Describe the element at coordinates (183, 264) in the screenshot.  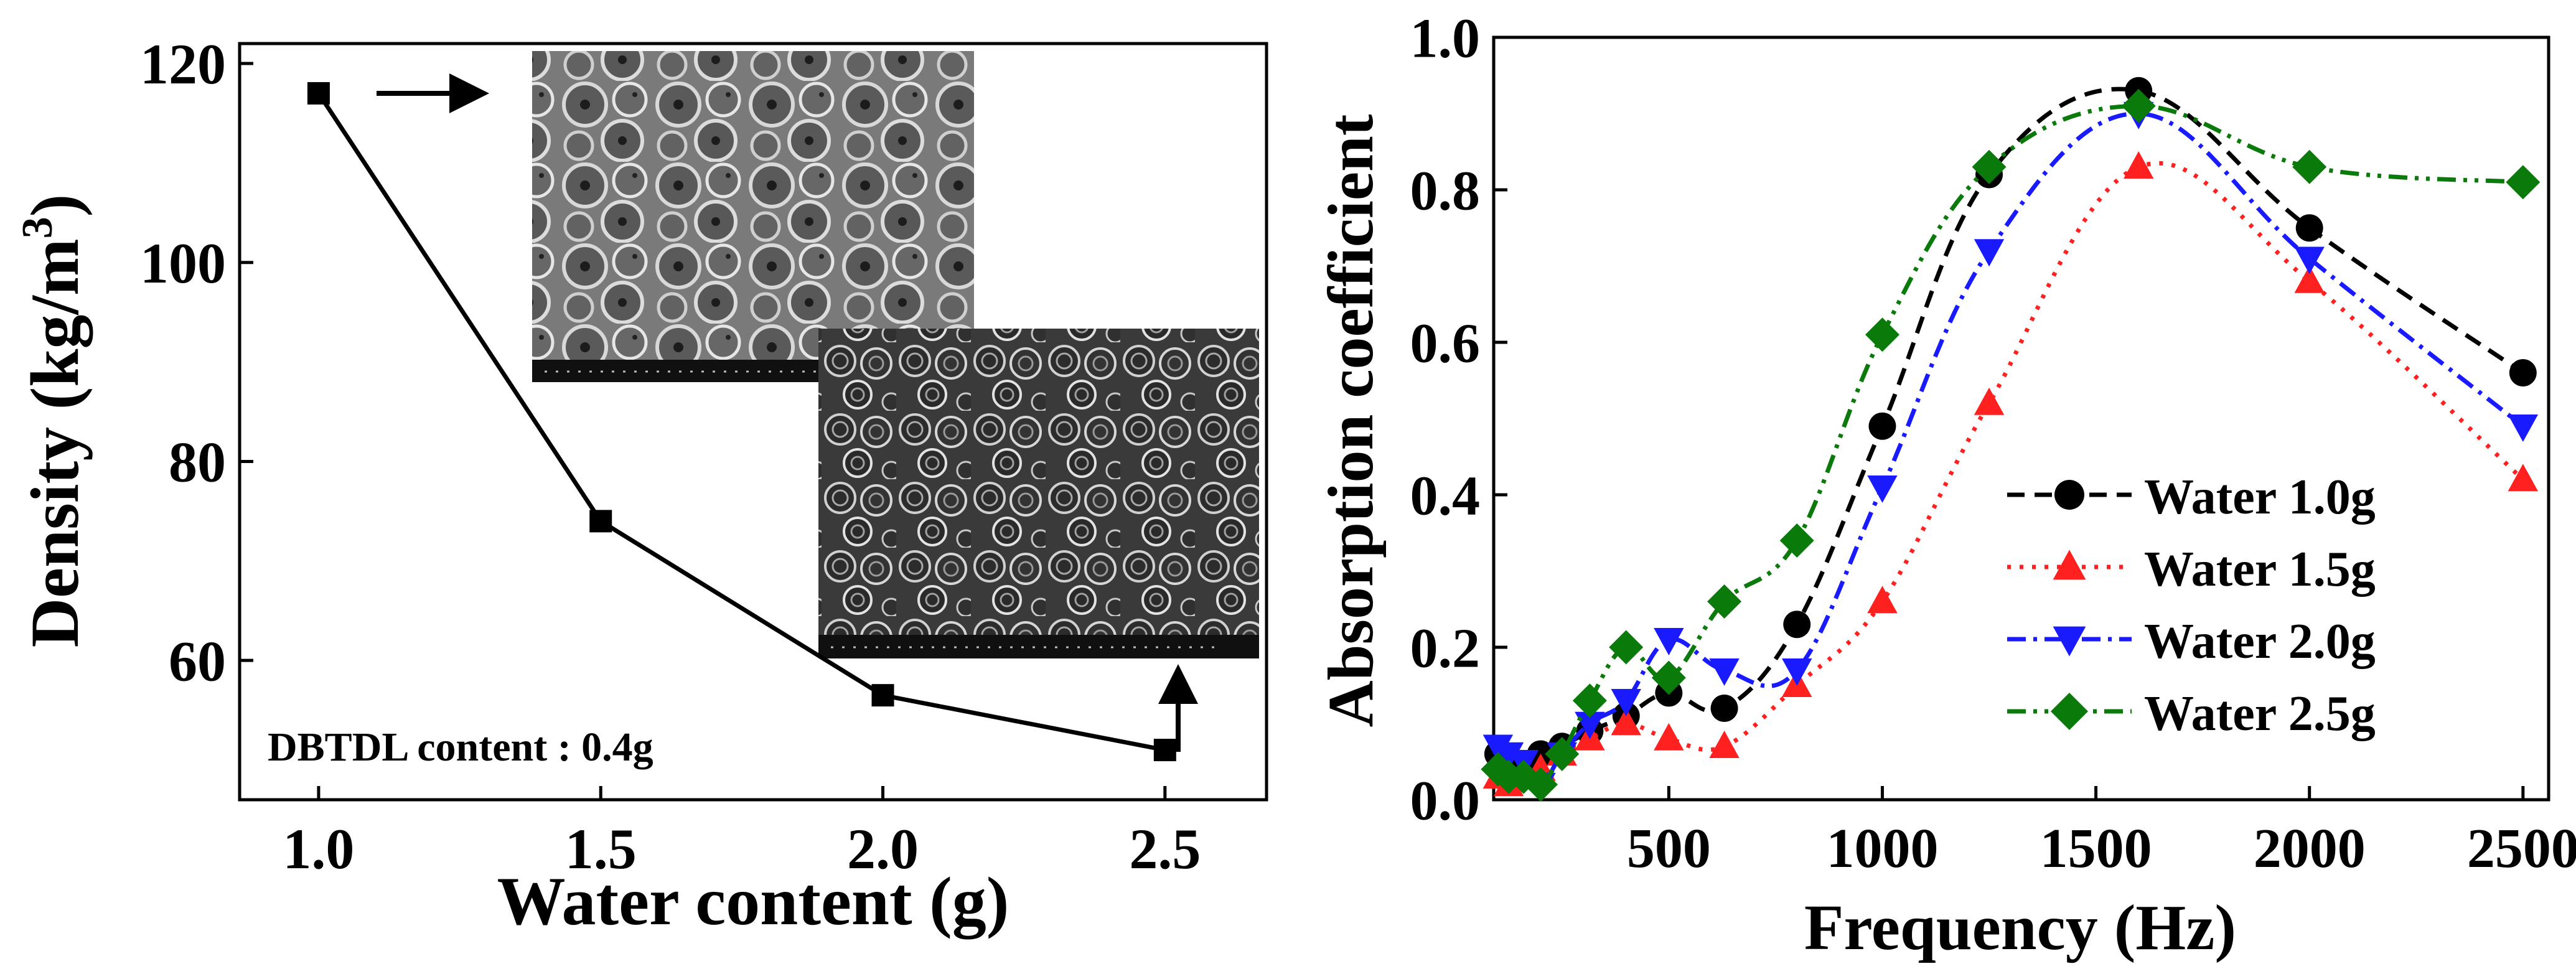
I see `density-y-tick-label: 100` at that location.